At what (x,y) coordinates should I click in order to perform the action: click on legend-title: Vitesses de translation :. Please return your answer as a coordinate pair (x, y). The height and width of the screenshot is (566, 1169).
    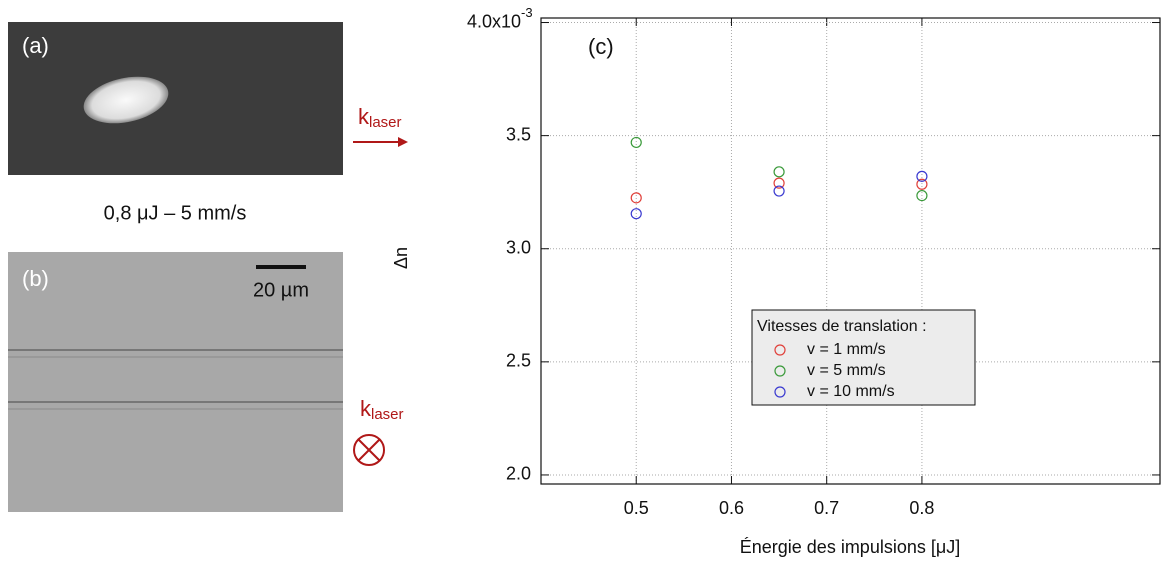
    Looking at the image, I should click on (842, 326).